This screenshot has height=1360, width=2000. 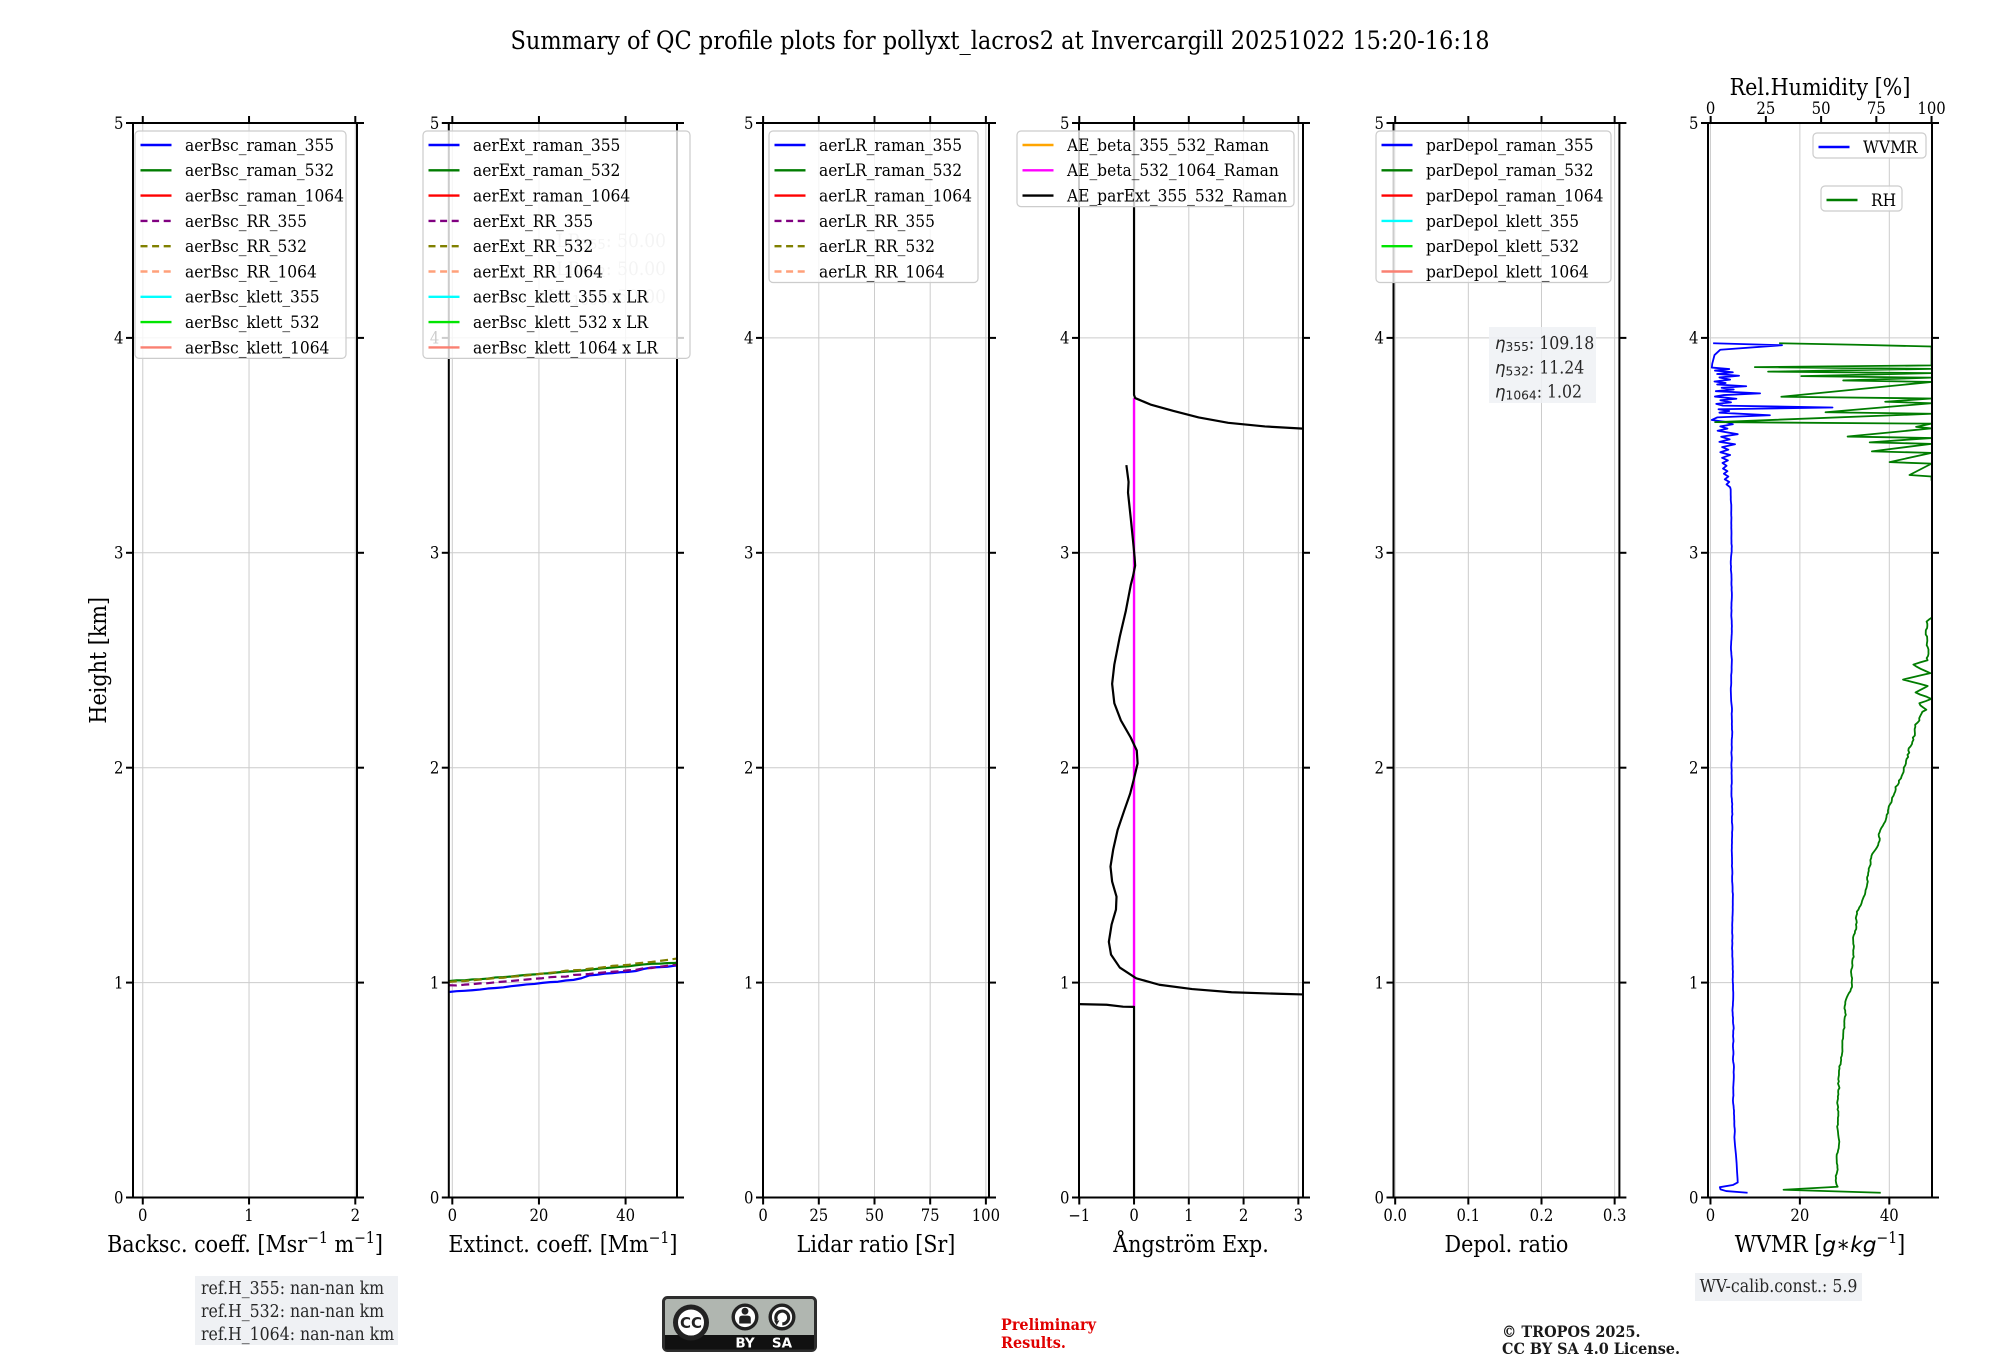 What do you see at coordinates (875, 660) in the screenshot?
I see `grid-lidar_ratio` at bounding box center [875, 660].